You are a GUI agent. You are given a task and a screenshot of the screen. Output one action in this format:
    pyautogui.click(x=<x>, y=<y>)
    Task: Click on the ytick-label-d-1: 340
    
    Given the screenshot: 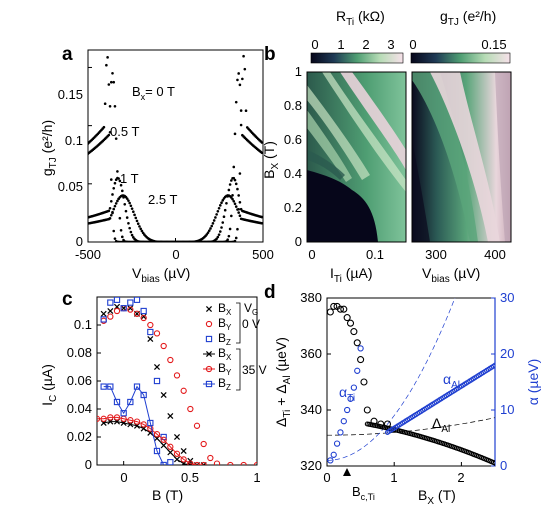 What is the action you would take?
    pyautogui.click(x=311, y=409)
    